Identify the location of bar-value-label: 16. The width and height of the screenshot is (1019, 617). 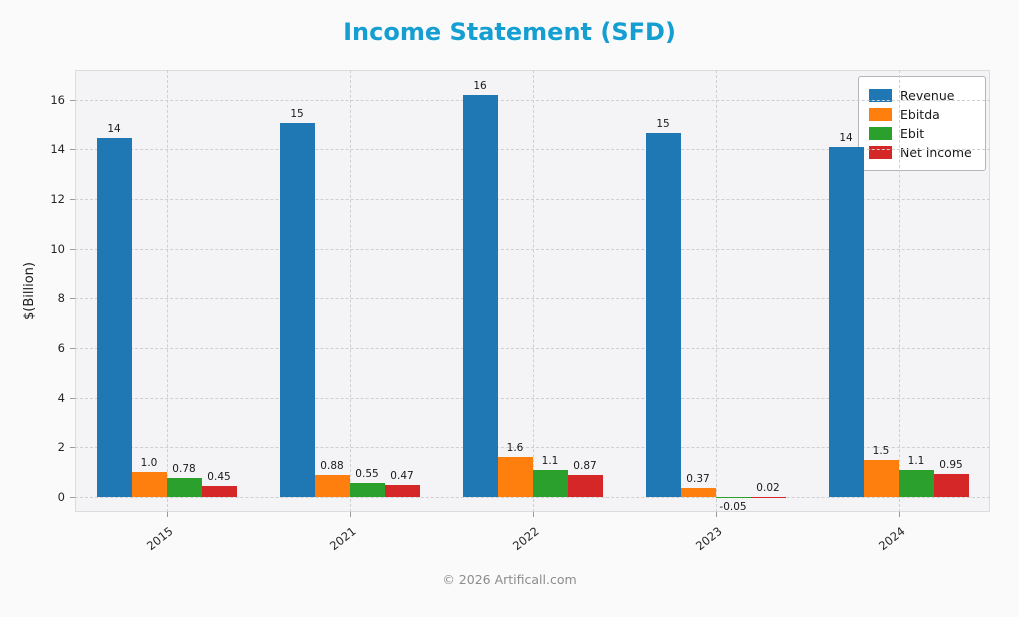
(480, 85).